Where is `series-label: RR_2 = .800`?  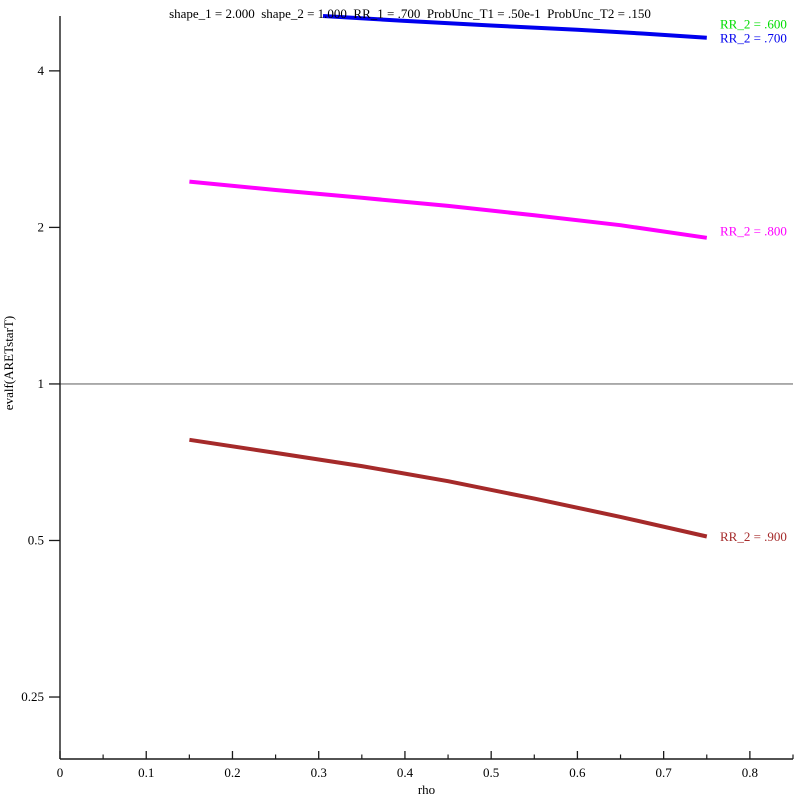
series-label: RR_2 = .800 is located at coordinates (753, 230).